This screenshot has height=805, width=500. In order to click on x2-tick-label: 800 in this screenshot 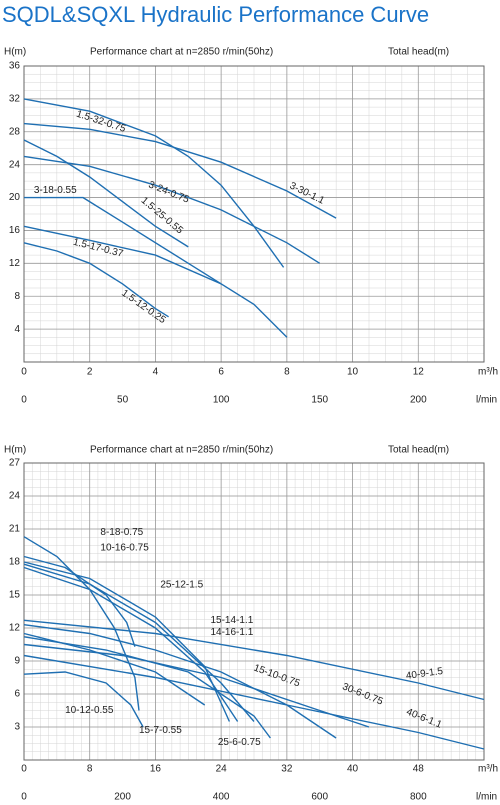, I will do `click(418, 797)`.